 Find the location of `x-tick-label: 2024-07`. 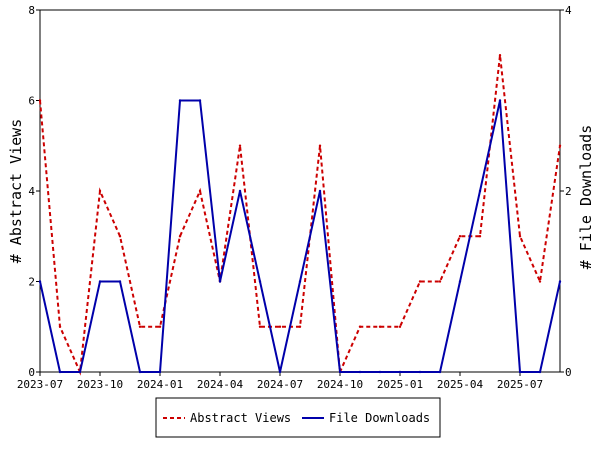

x-tick-label: 2024-07 is located at coordinates (280, 384).